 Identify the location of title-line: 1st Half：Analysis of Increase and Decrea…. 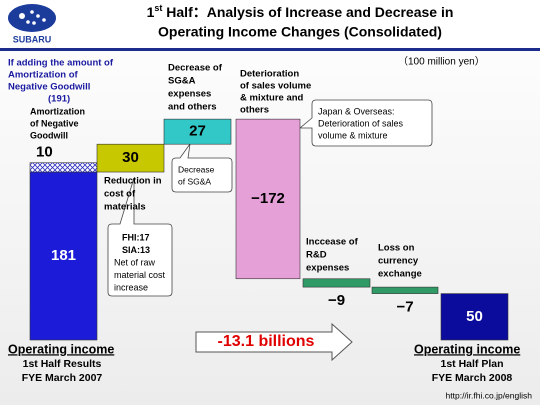
(300, 11).